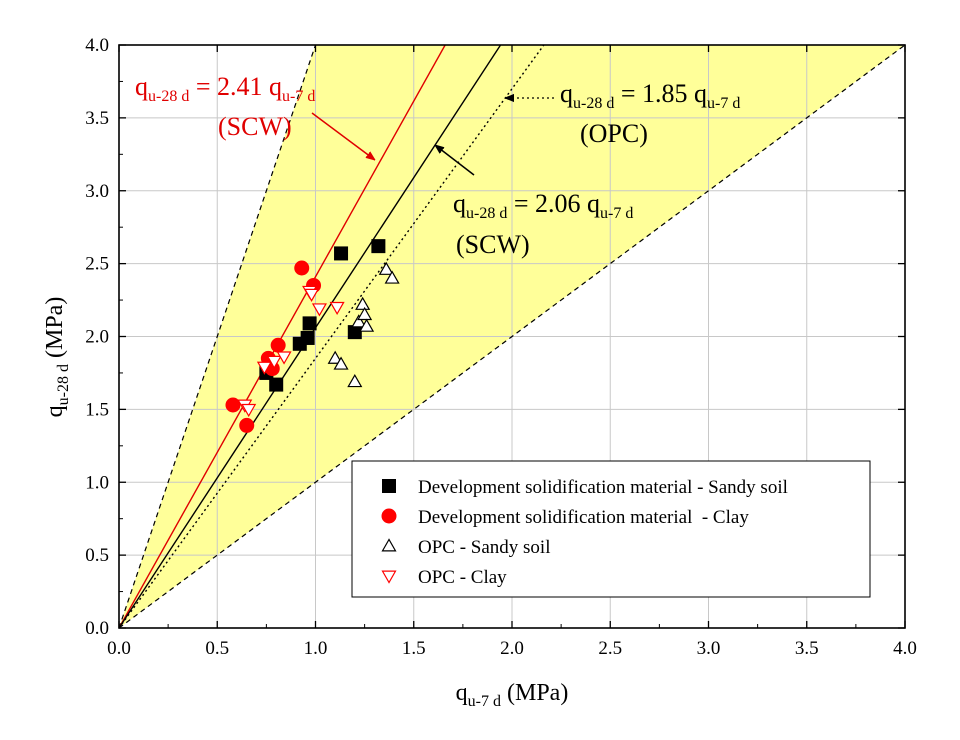  Describe the element at coordinates (97, 118) in the screenshot. I see `y-tick-label: 3.5` at that location.